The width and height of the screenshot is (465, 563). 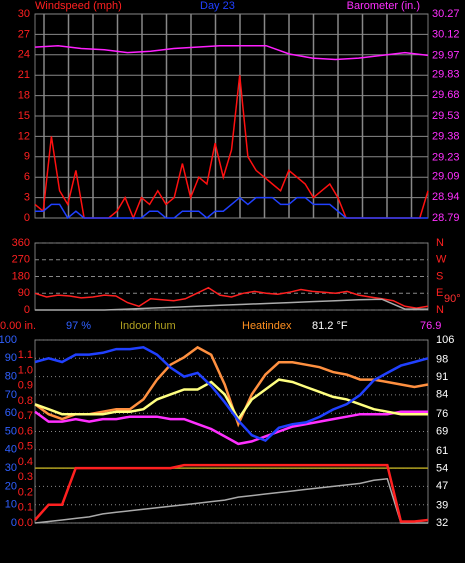 I want to click on y-tick-label: 76, so click(x=442, y=414).